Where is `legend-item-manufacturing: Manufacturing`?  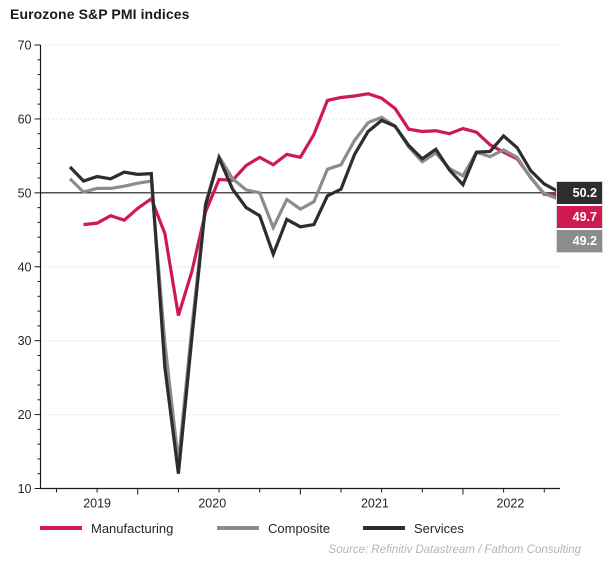
legend-item-manufacturing: Manufacturing is located at coordinates (106, 528).